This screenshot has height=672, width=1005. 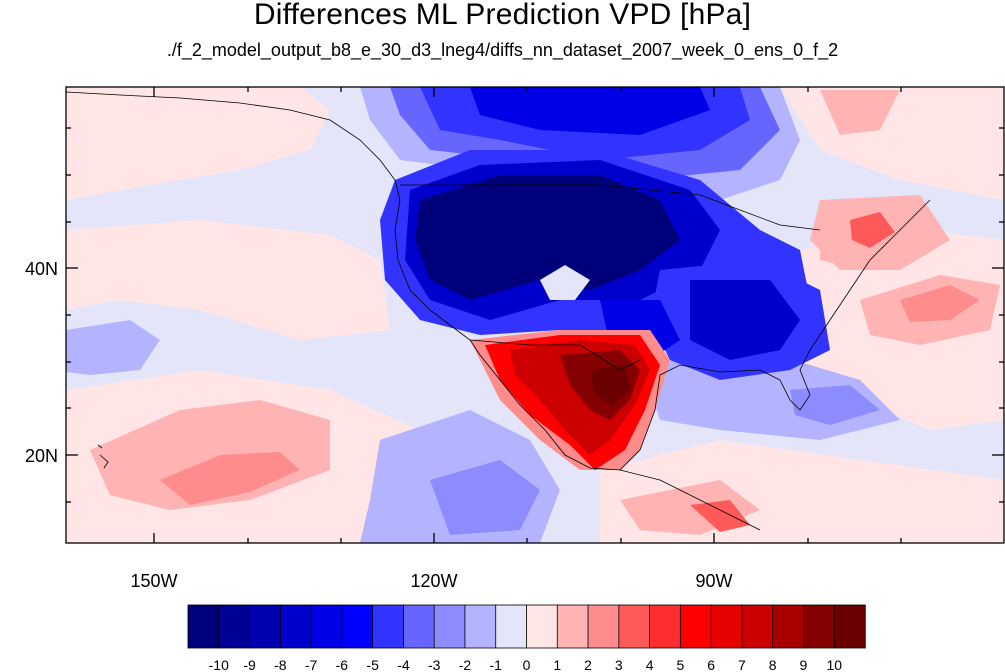 I want to click on boundary-us-mexico, so click(x=555, y=355).